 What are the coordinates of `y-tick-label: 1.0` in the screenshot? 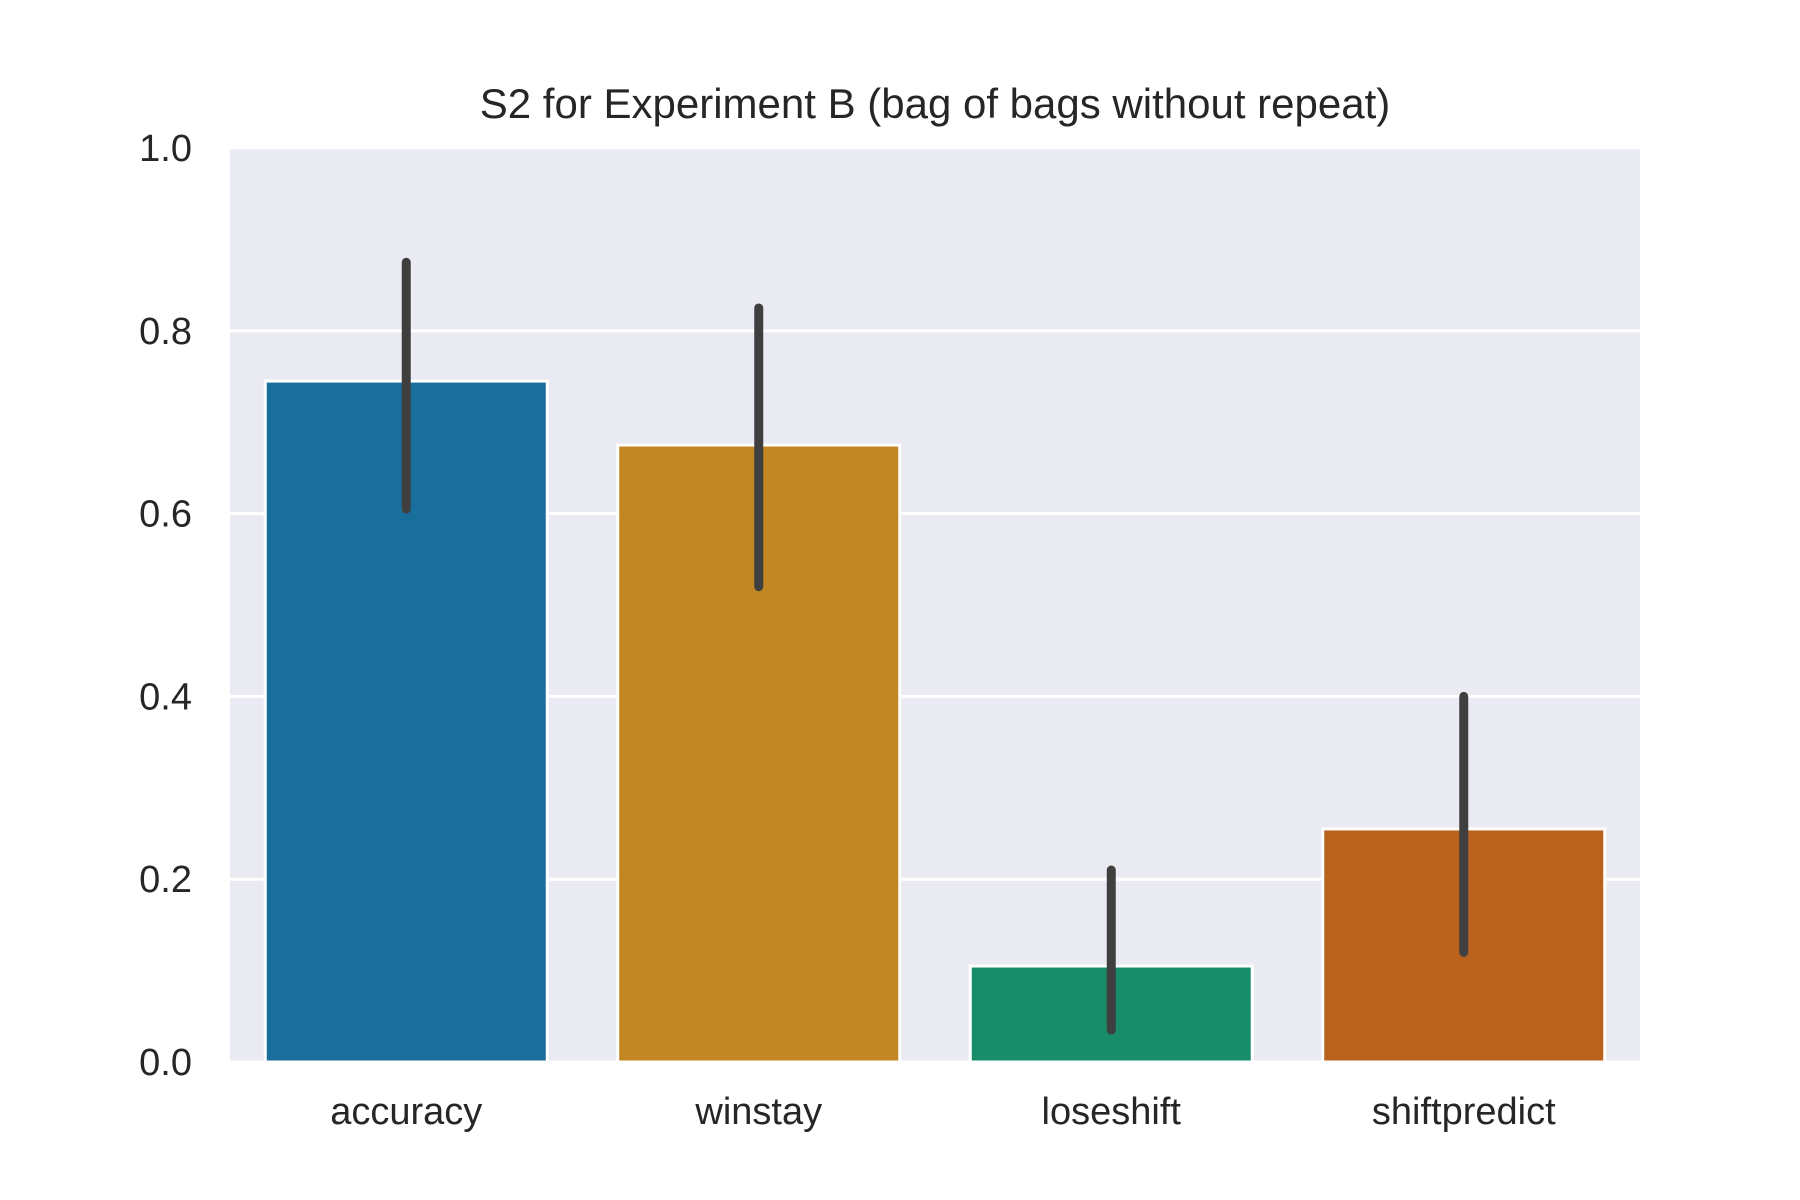 It's located at (165, 149).